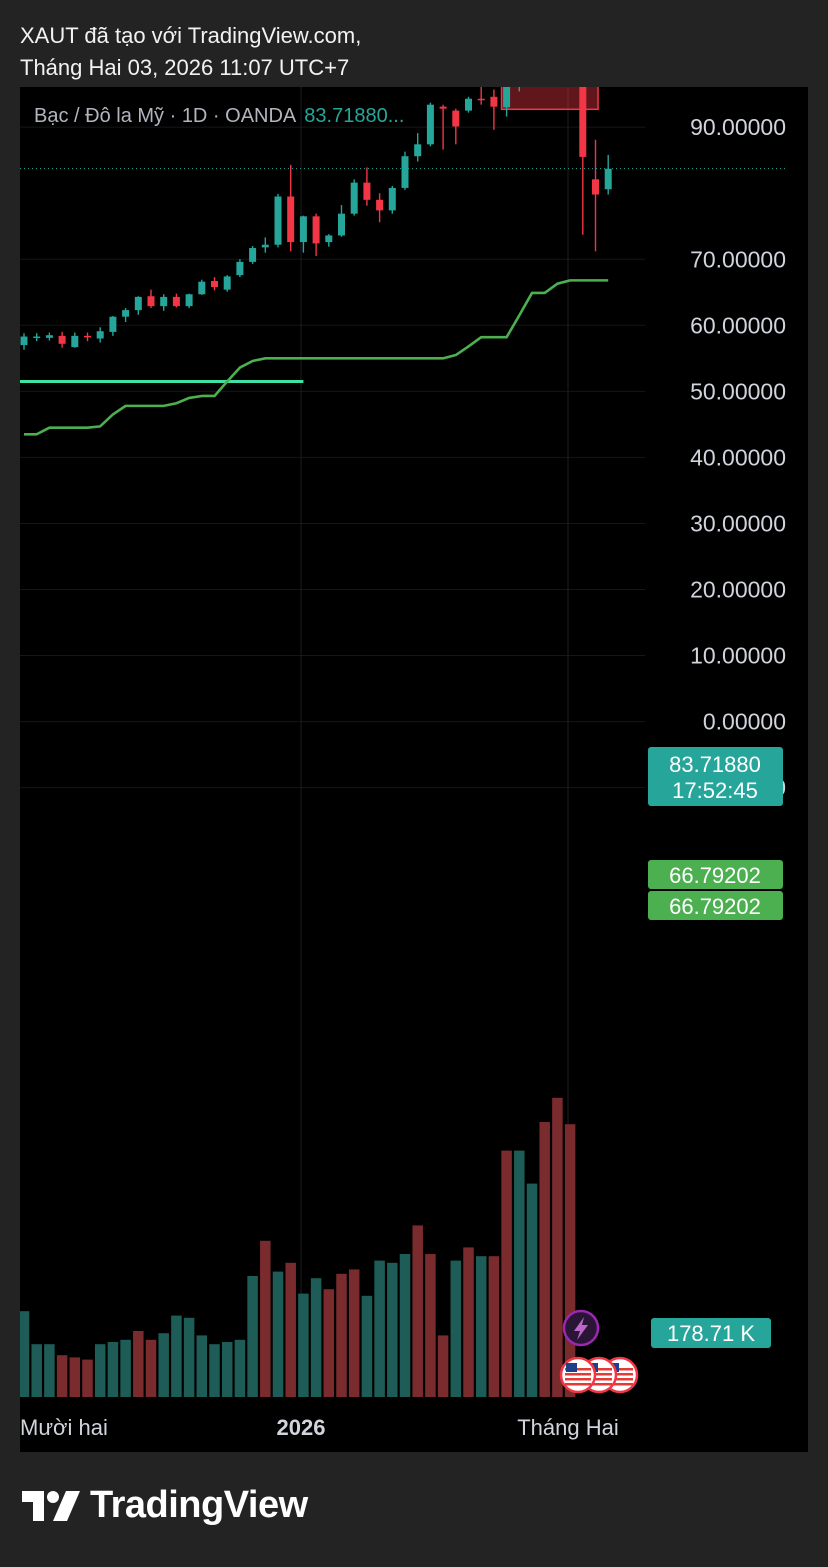  I want to click on footer-logo: TradingView, so click(165, 1505).